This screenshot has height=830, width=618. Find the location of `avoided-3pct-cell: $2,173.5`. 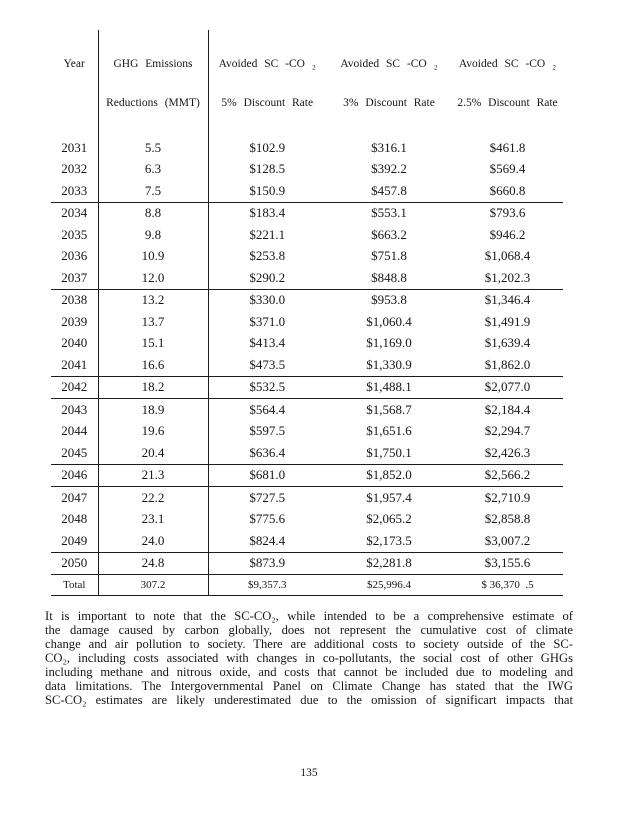

avoided-3pct-cell: $2,173.5 is located at coordinates (389, 540).